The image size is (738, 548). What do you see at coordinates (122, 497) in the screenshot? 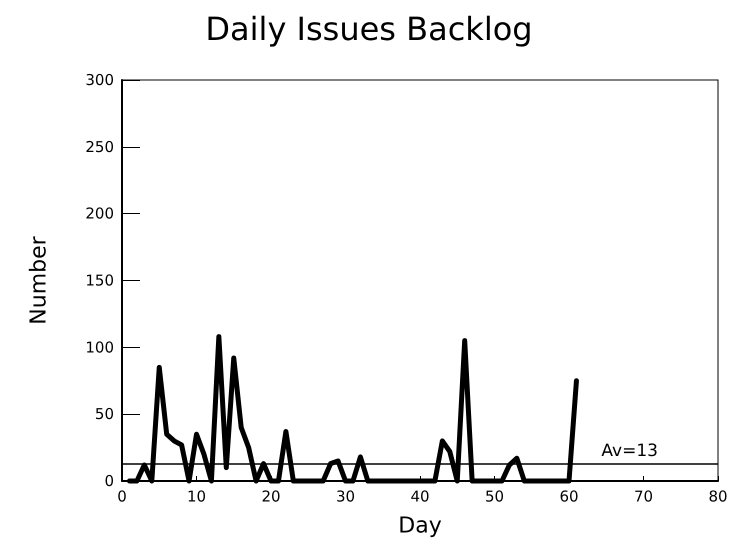
I see `x-tick-label: 0` at bounding box center [122, 497].